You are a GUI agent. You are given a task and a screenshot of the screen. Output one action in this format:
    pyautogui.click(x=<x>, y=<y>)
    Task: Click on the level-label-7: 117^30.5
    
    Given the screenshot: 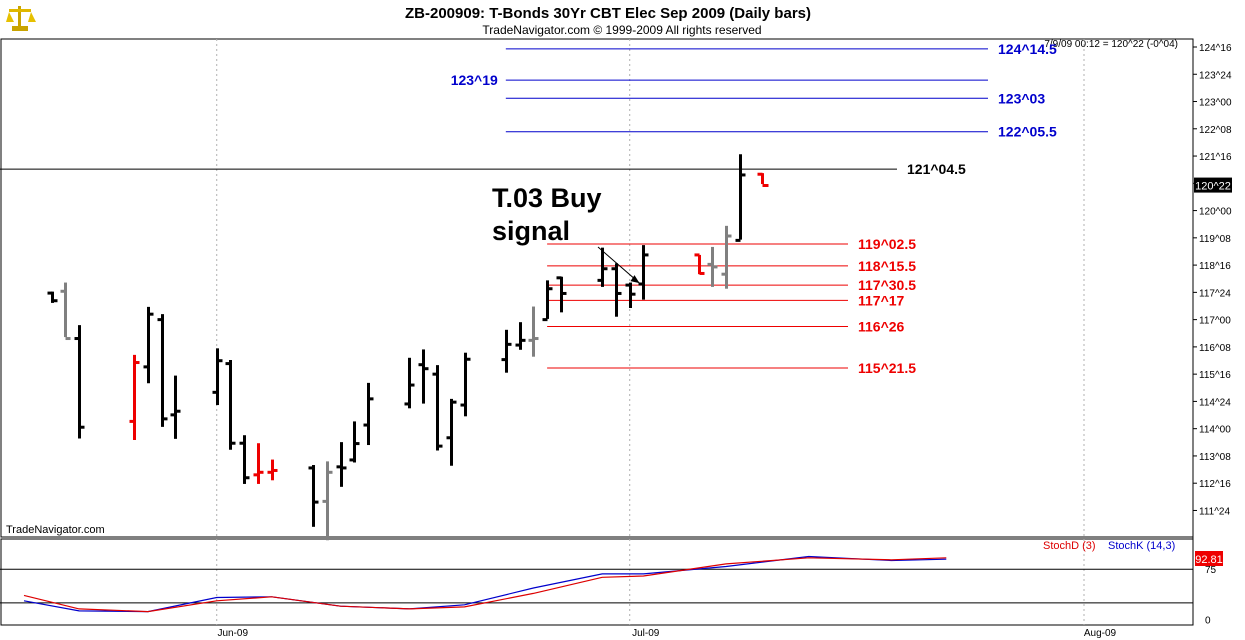 What is the action you would take?
    pyautogui.click(x=887, y=285)
    